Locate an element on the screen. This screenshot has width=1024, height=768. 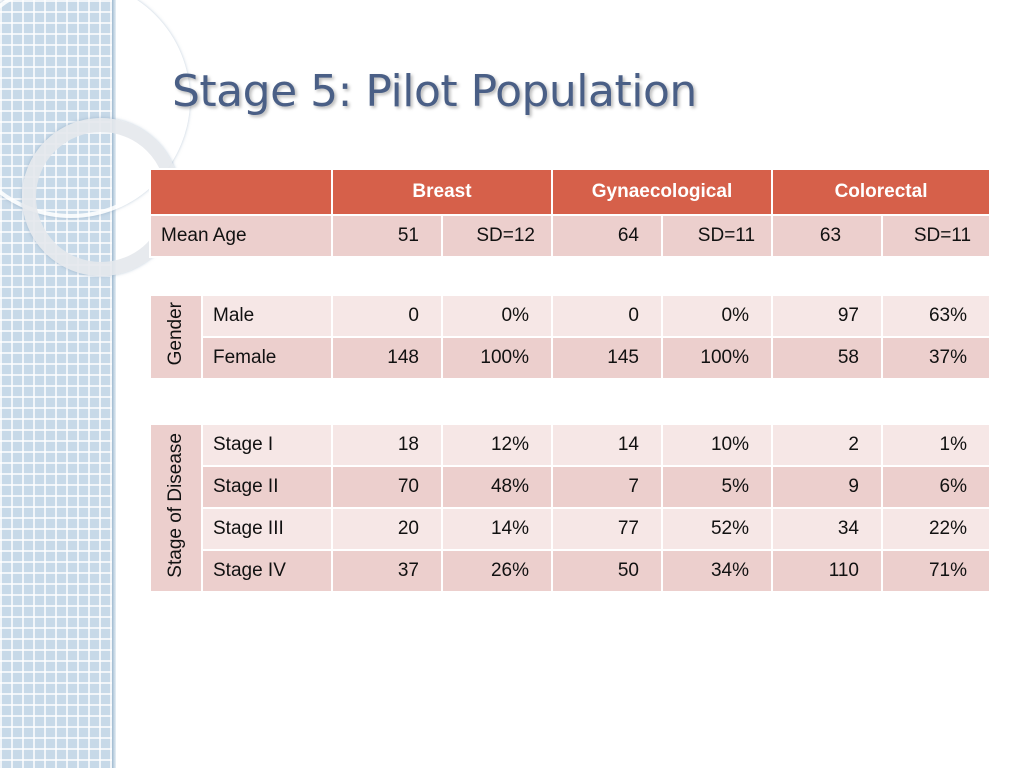
slide-title: Stage 5: Pilot Population is located at coordinates (434, 91).